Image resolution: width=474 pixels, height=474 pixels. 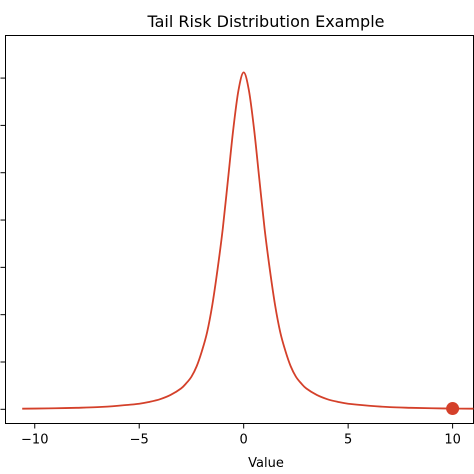 What do you see at coordinates (3, 243) in the screenshot?
I see `y-axis-ticks` at bounding box center [3, 243].